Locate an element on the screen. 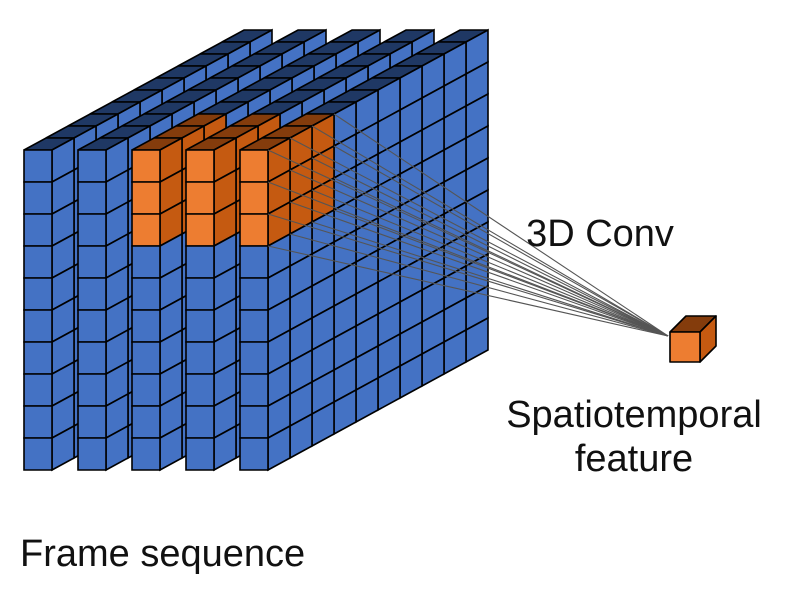  operation-label: 3D Conv is located at coordinates (600, 234).